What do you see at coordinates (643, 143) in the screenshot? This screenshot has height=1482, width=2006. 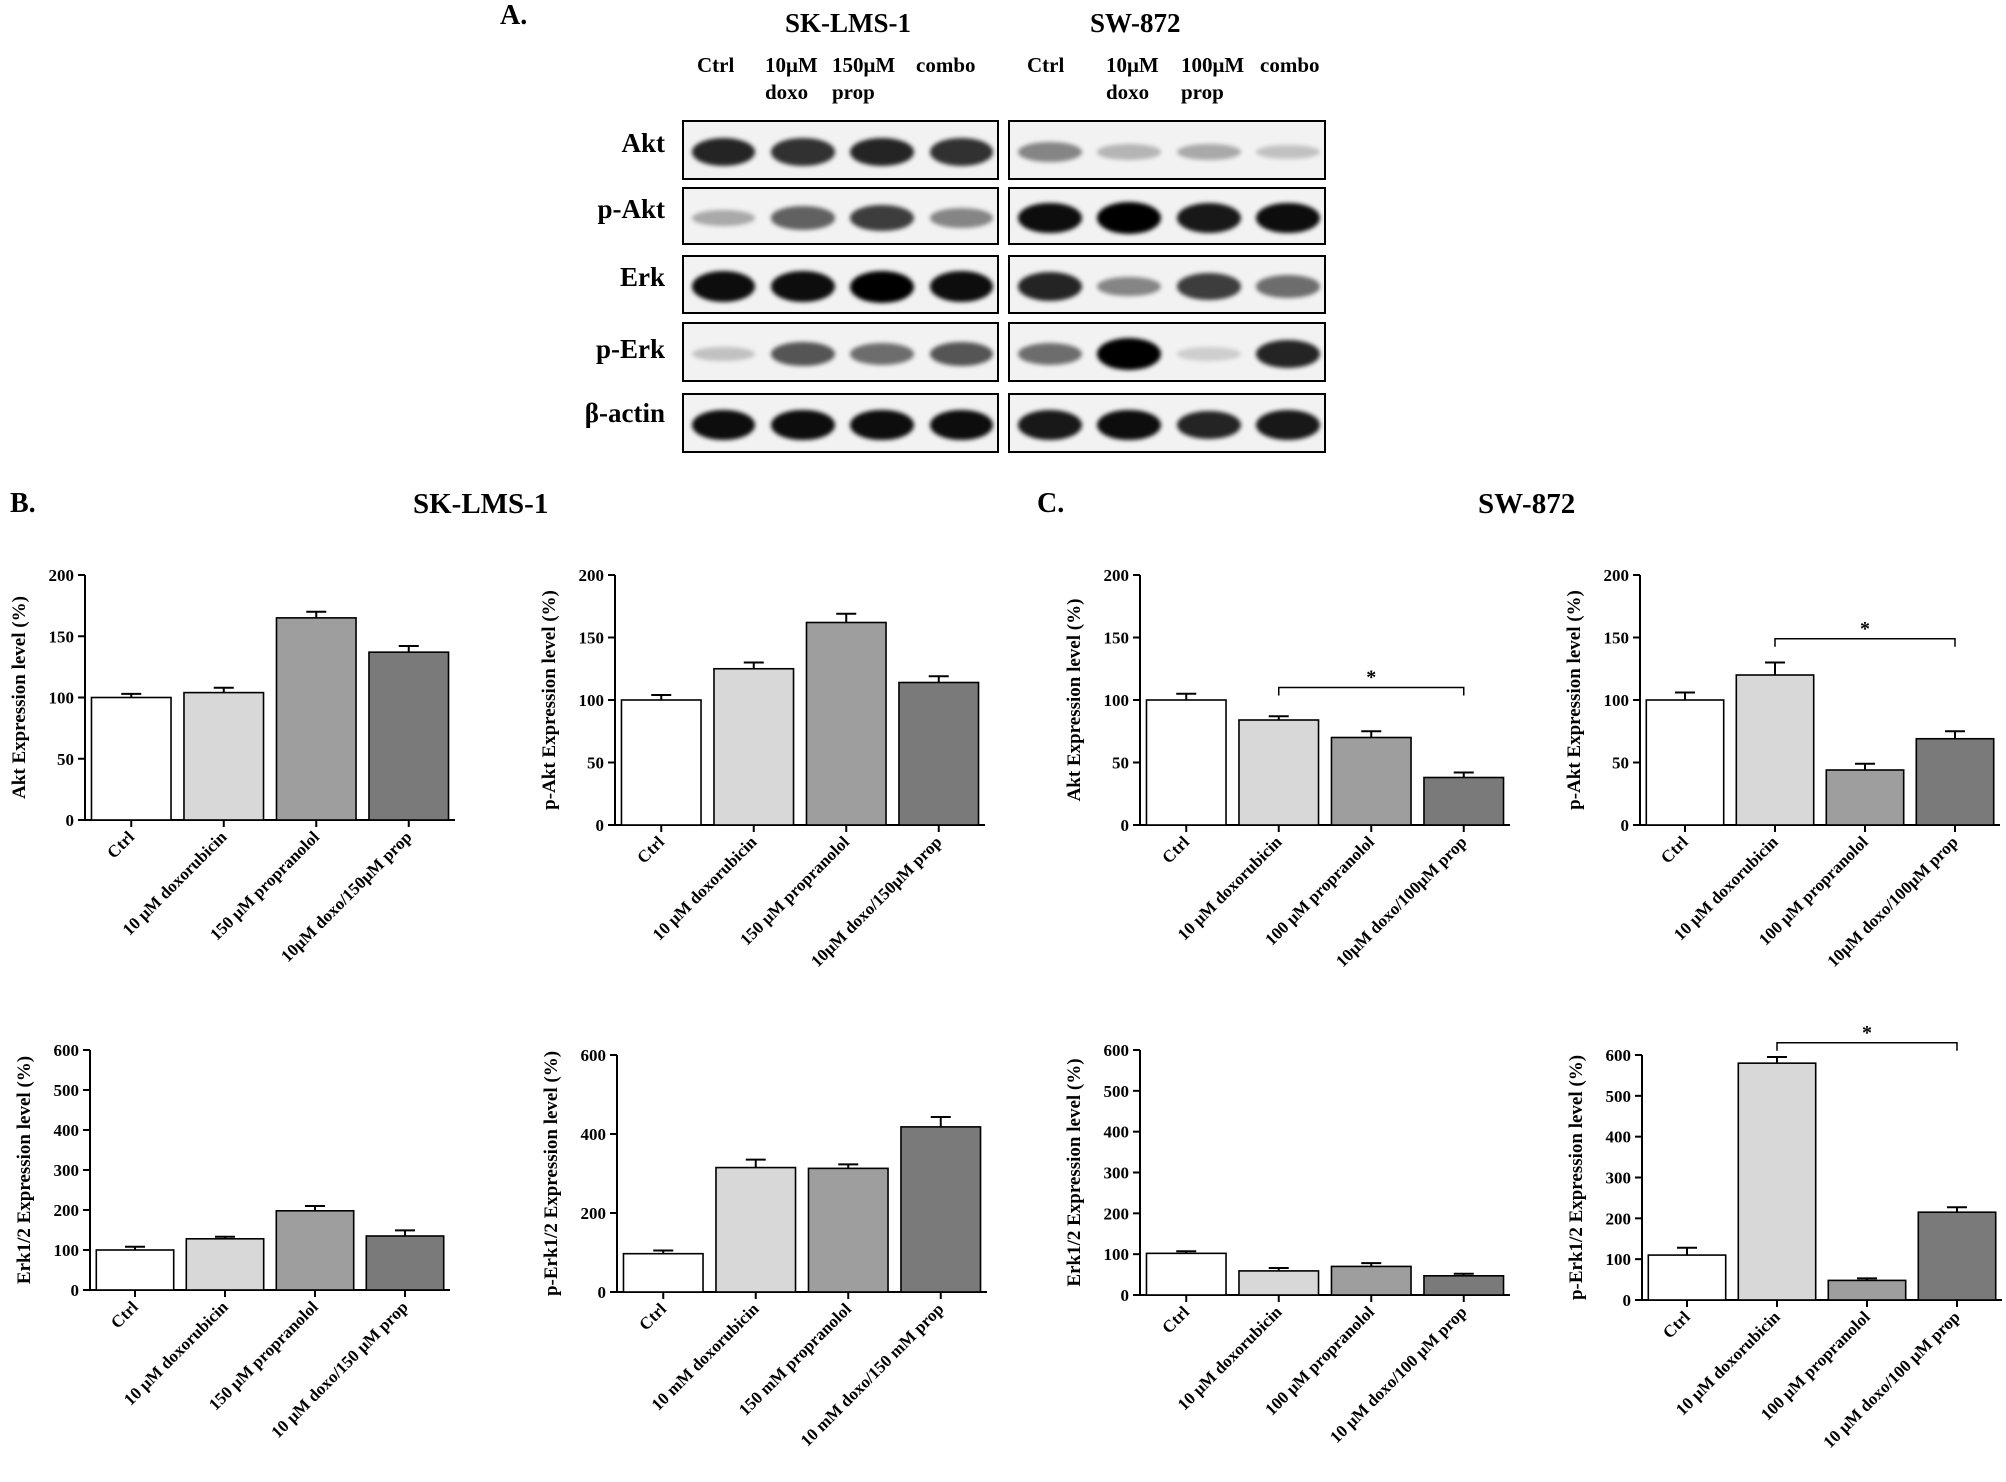 I see `protein-label: Akt` at bounding box center [643, 143].